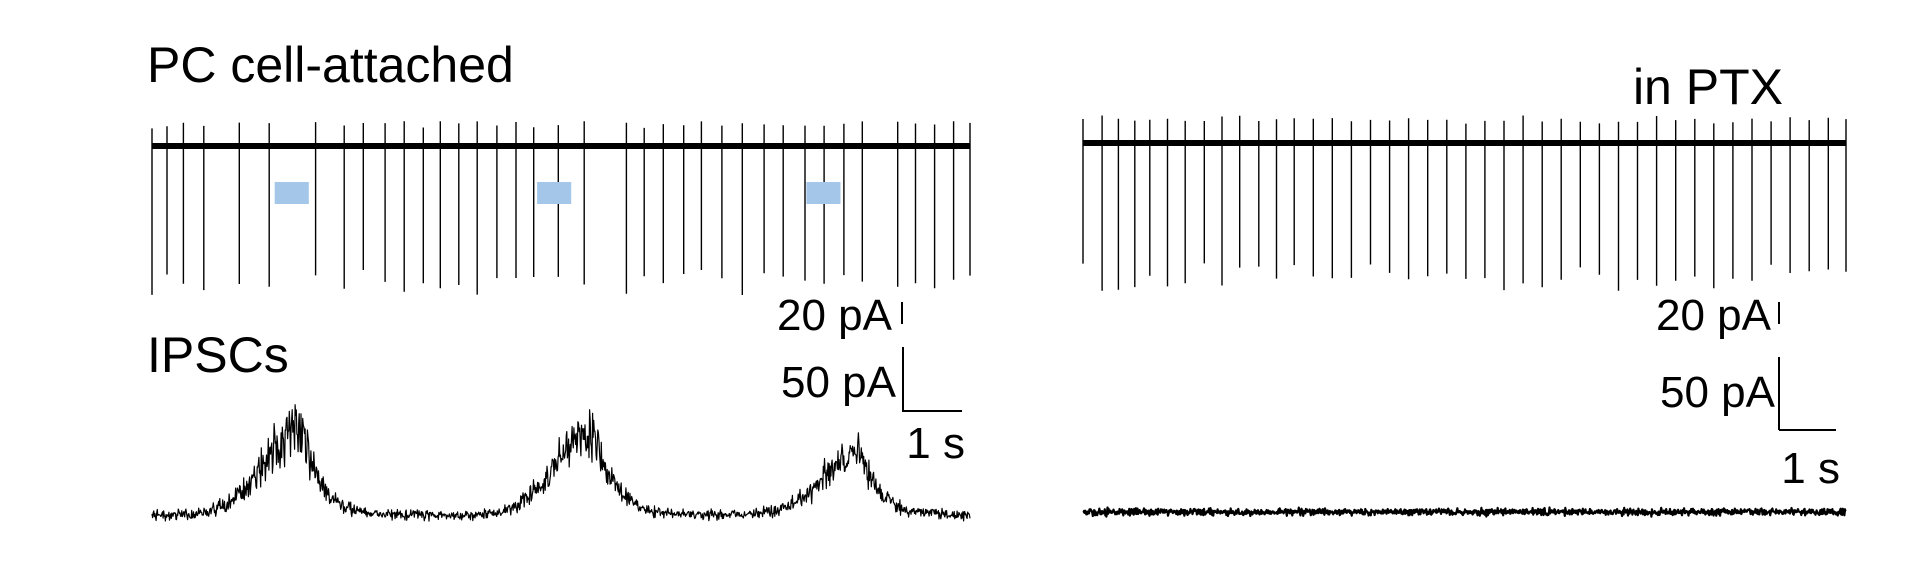  I want to click on ipsc-trace-ptx, so click(1464, 512).